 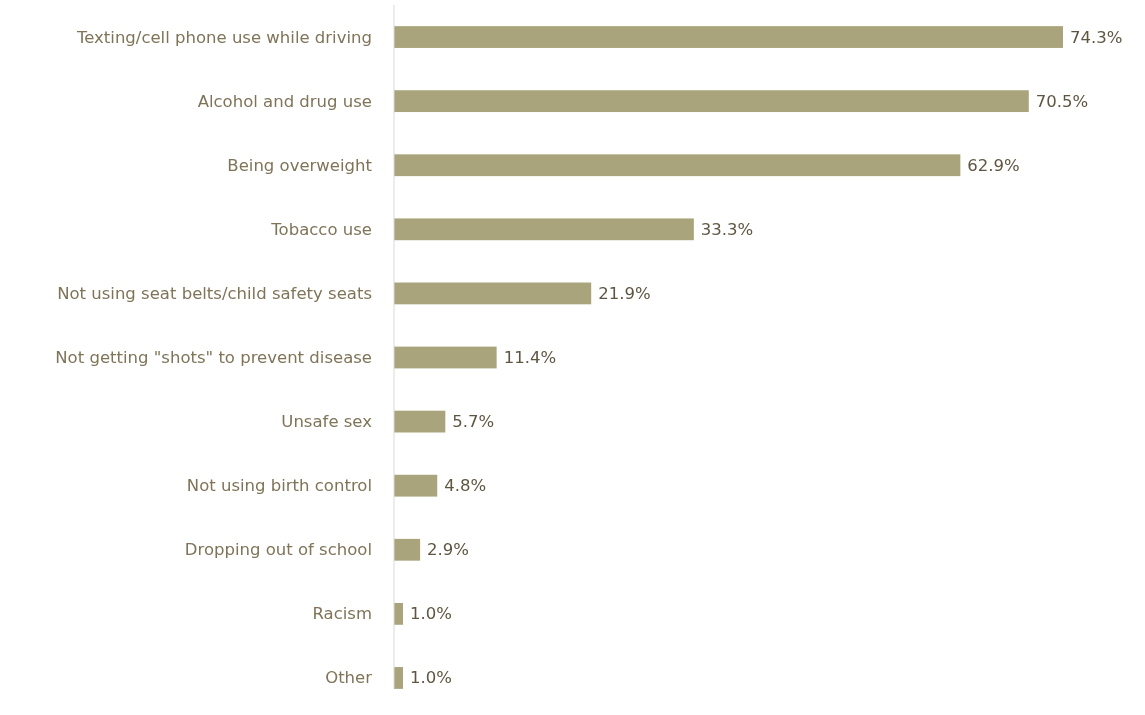 What do you see at coordinates (300, 165) in the screenshot?
I see `y-tick-label: Being overweight` at bounding box center [300, 165].